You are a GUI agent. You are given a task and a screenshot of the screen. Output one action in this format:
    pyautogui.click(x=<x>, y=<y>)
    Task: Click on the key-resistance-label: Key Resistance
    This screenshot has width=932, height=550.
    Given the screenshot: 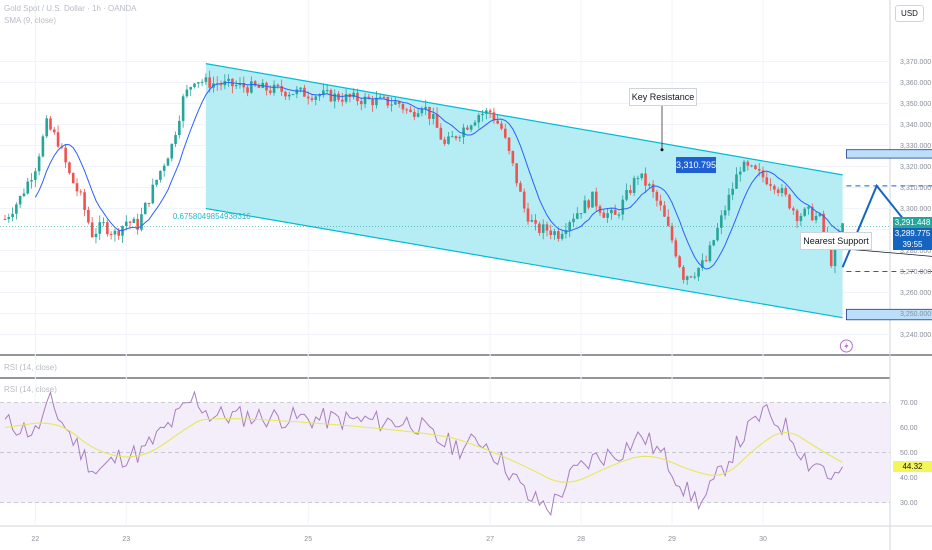 What is the action you would take?
    pyautogui.click(x=663, y=97)
    